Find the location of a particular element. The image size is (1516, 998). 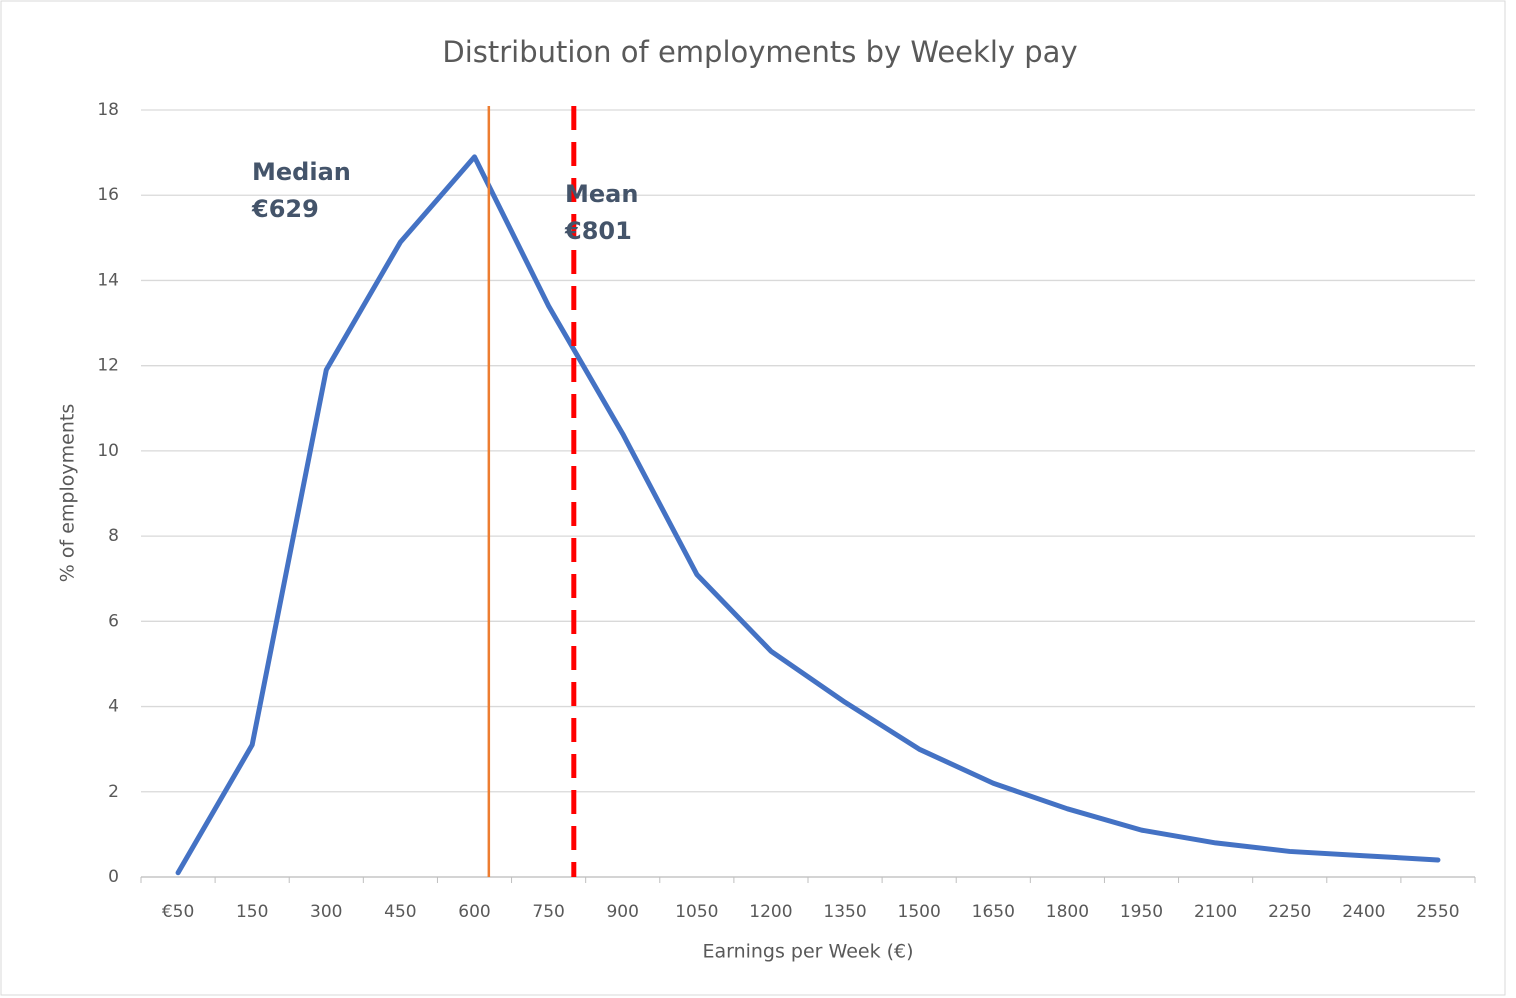

y-tick-label: 12 is located at coordinates (108, 366).